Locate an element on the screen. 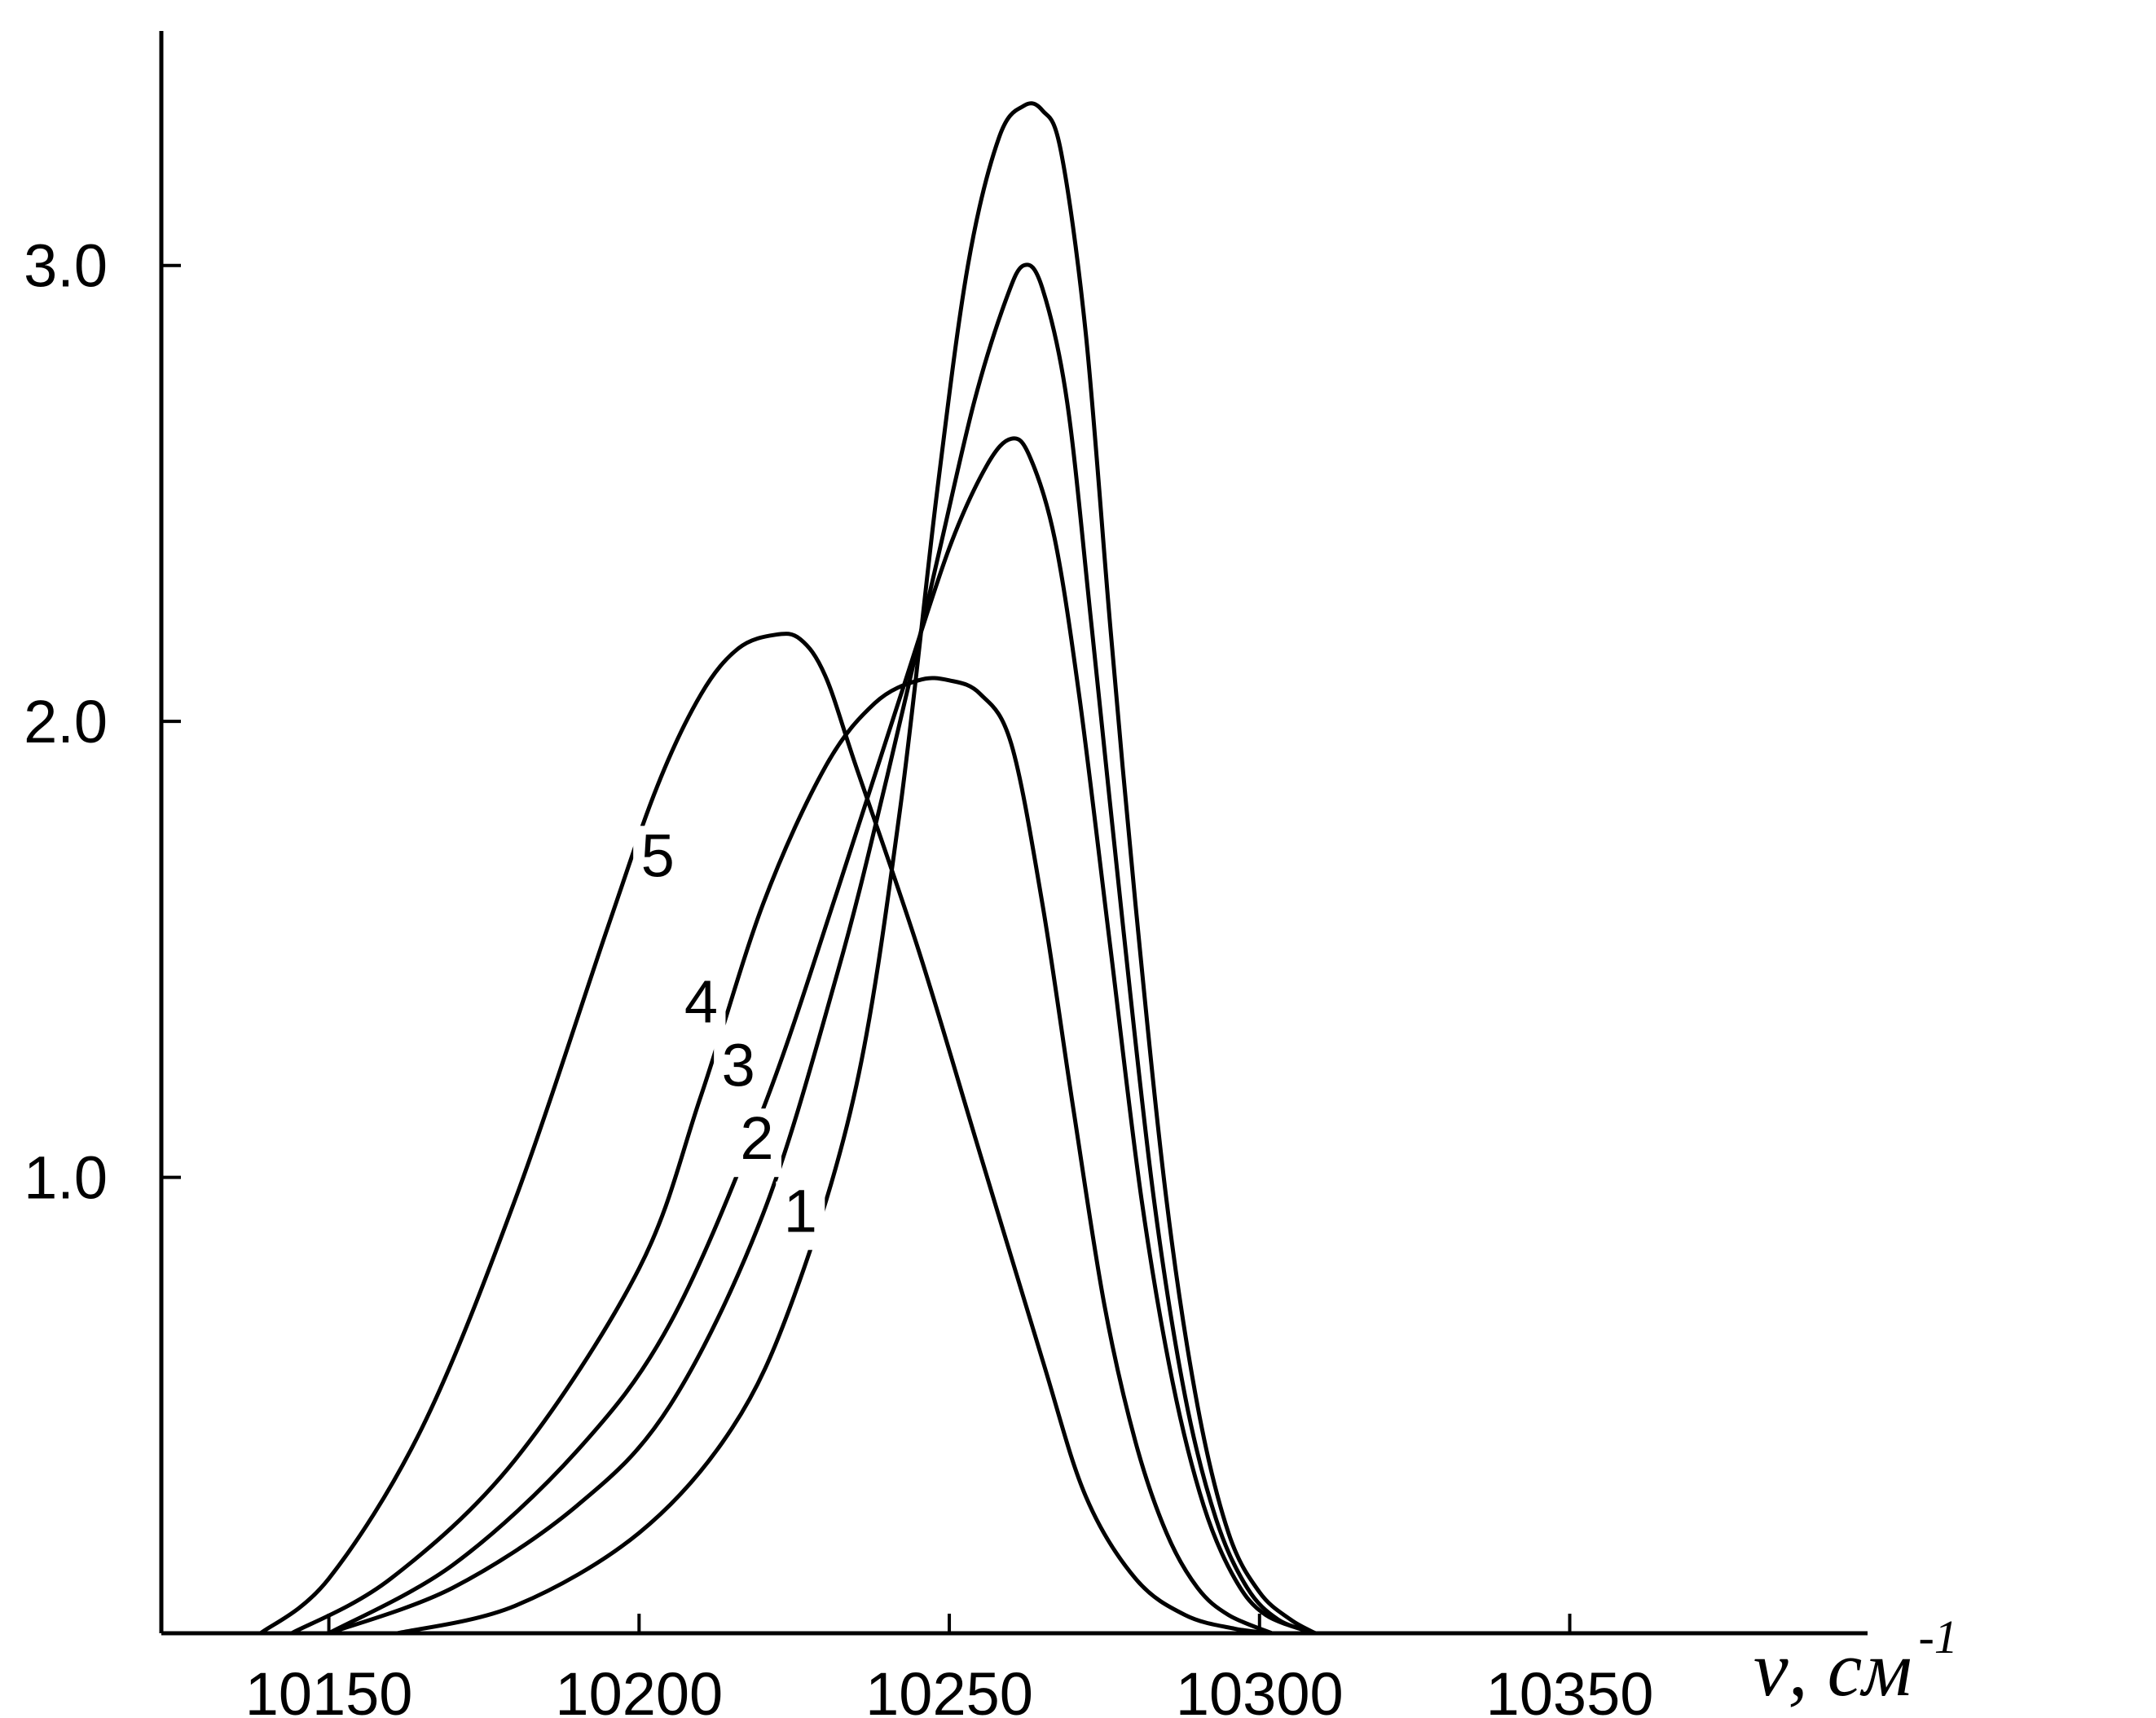 The image size is (2156, 1718). x-axis-label-superscript: -1 is located at coordinates (1937, 1636).